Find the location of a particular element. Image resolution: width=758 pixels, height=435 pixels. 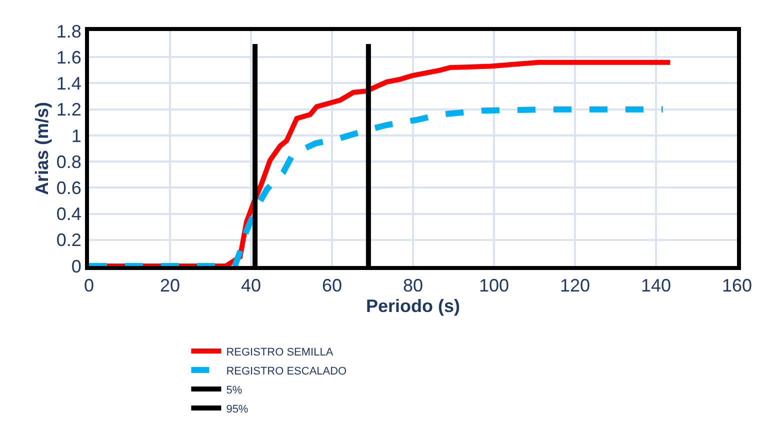

y-tick-label: 0 is located at coordinates (76, 266).